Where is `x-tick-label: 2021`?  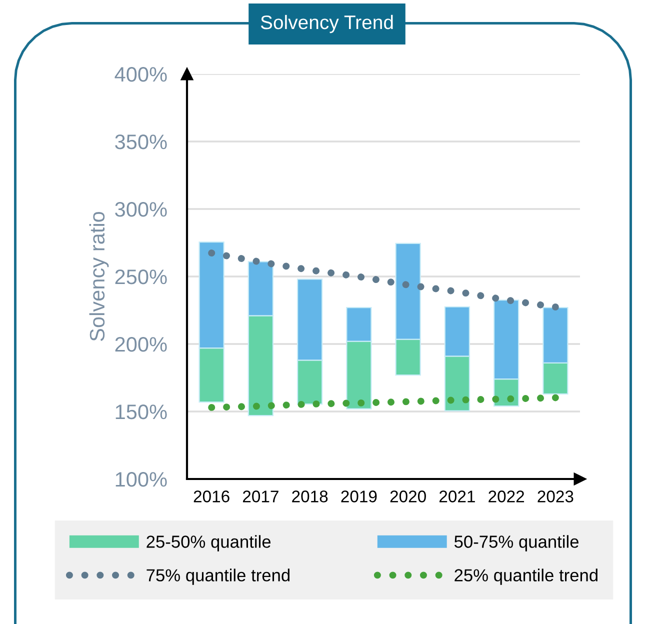 x-tick-label: 2021 is located at coordinates (457, 496).